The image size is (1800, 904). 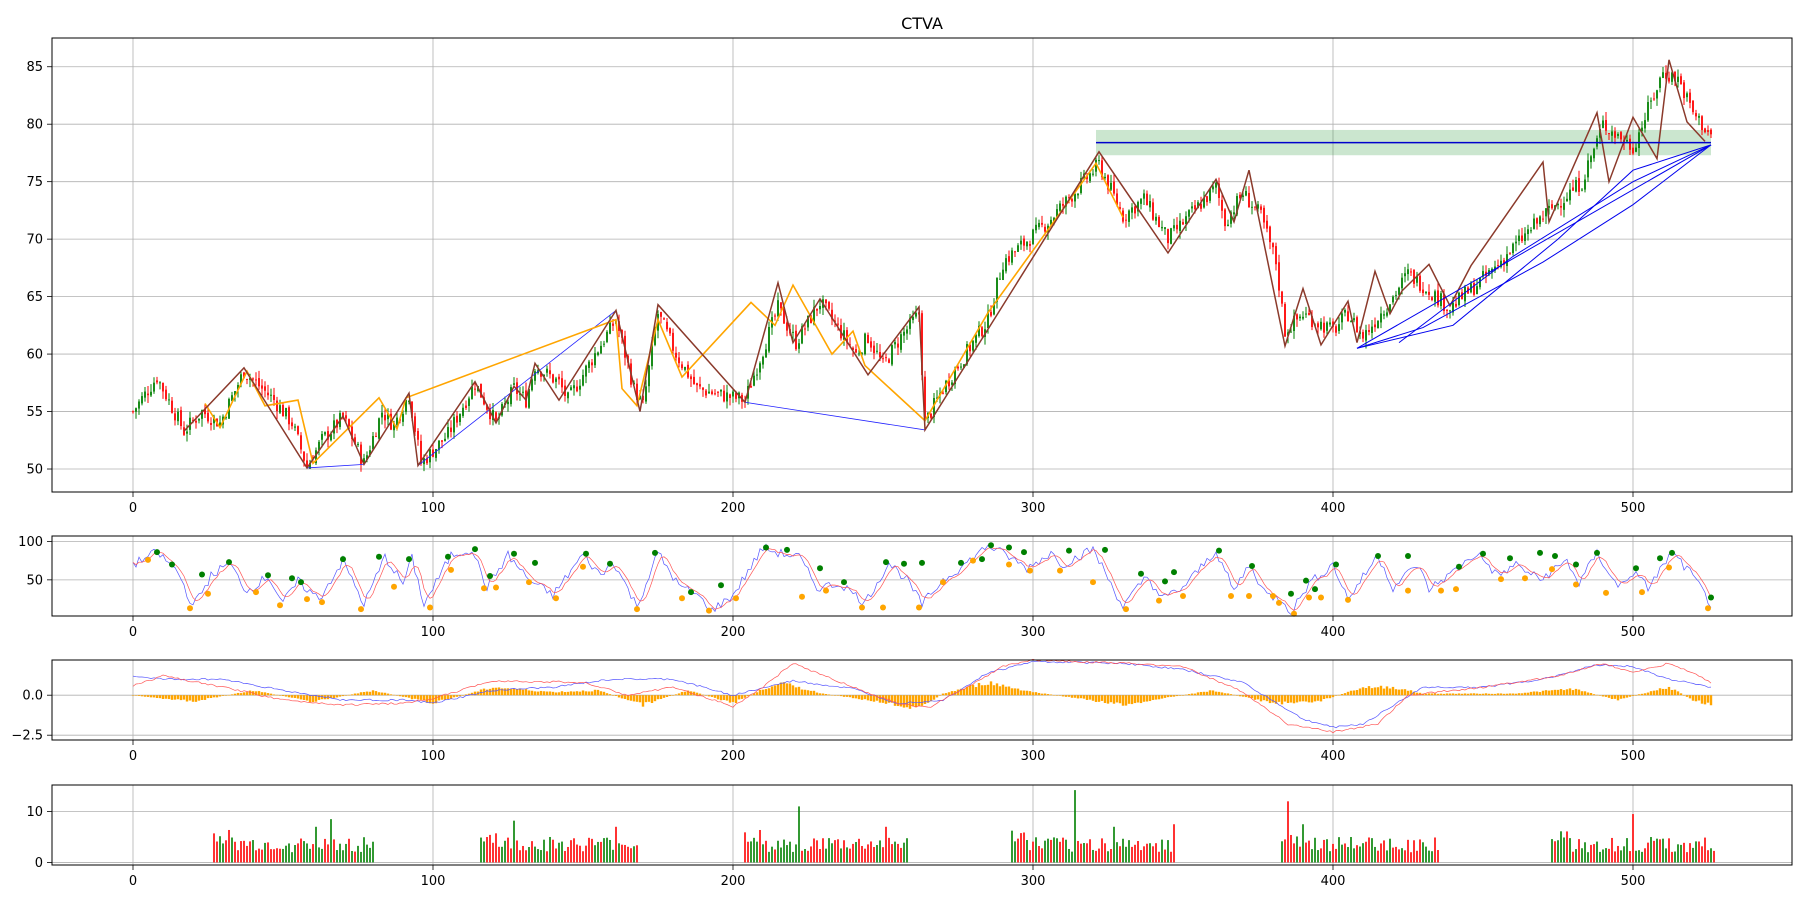 I want to click on price-y-tick-label: 50, so click(x=34, y=470).